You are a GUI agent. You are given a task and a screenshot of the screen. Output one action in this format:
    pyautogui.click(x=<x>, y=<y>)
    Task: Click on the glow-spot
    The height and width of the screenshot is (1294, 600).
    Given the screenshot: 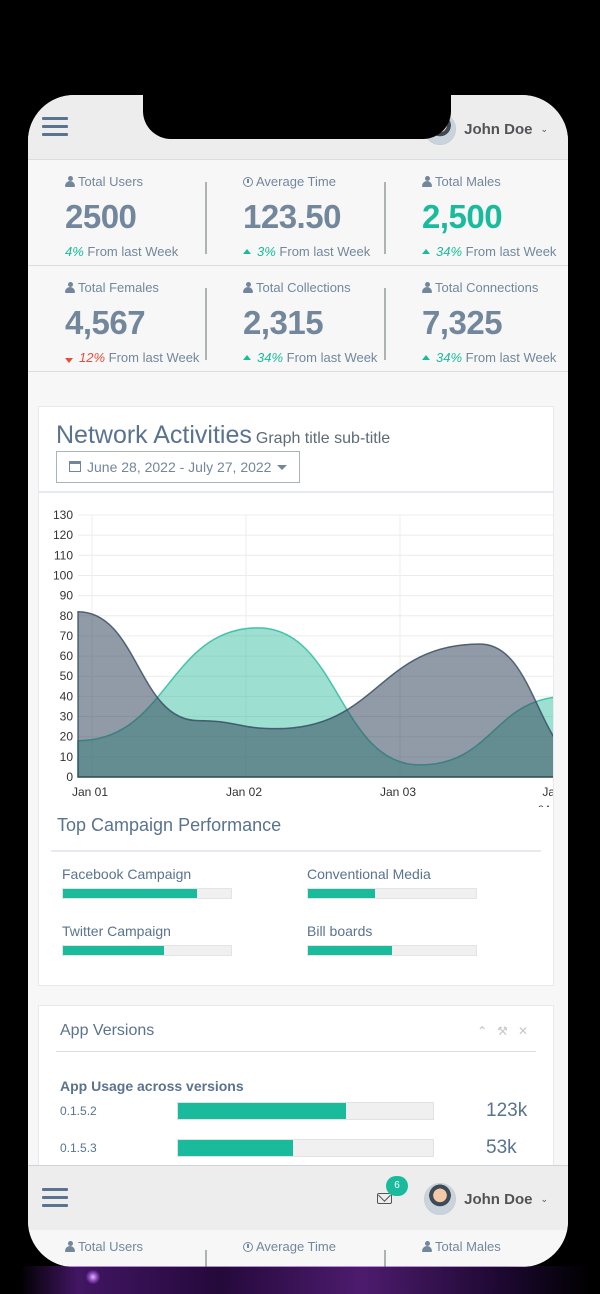 What is the action you would take?
    pyautogui.click(x=93, y=1277)
    